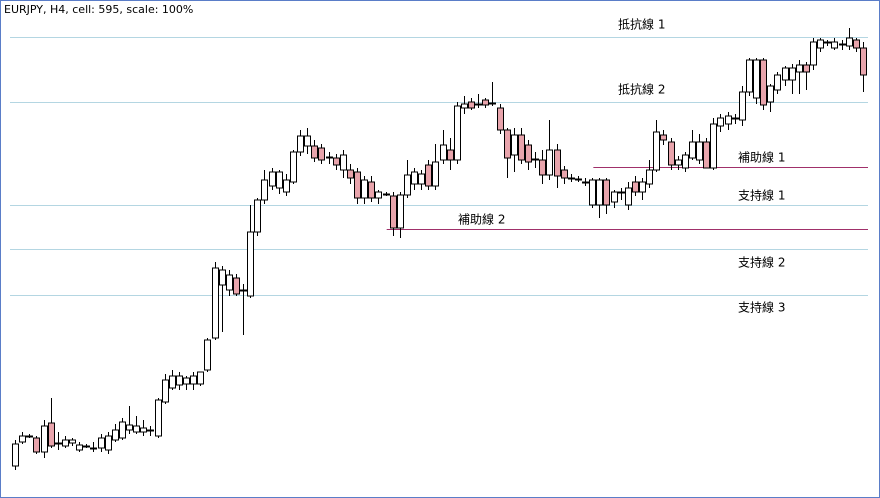 The image size is (880, 498). I want to click on level-label: 支持線 1, so click(761, 195).